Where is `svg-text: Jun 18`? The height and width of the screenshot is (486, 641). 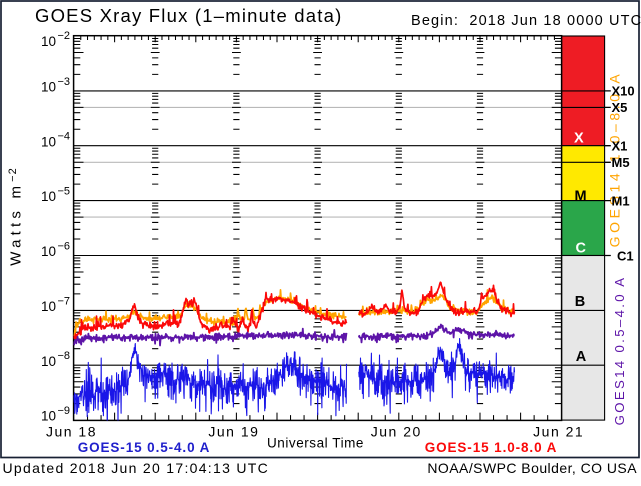 svg-text: Jun 18 is located at coordinates (71, 432).